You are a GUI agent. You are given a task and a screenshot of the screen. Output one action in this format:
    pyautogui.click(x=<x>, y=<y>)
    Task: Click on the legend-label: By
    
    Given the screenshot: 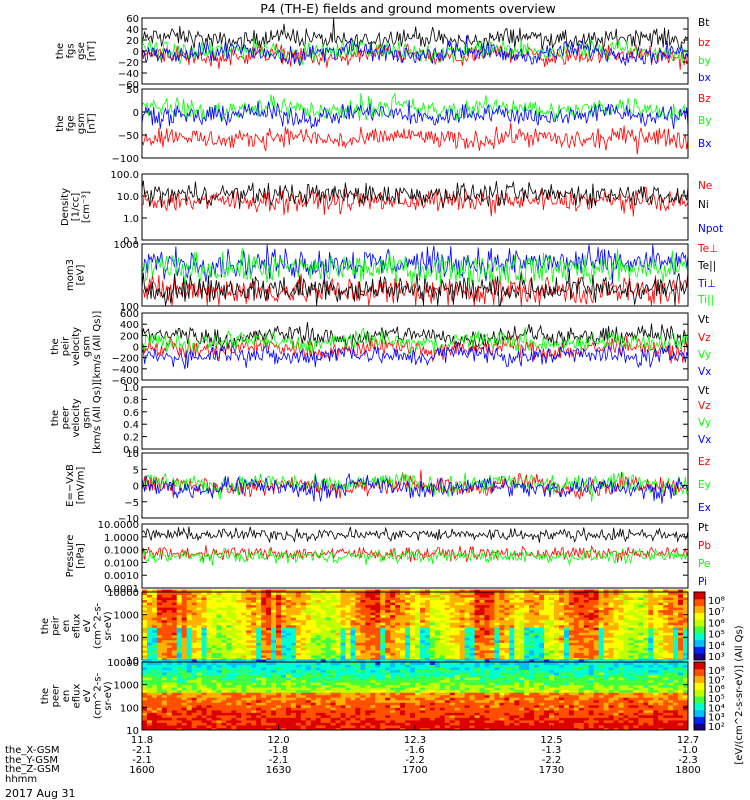 What is the action you would take?
    pyautogui.click(x=704, y=121)
    